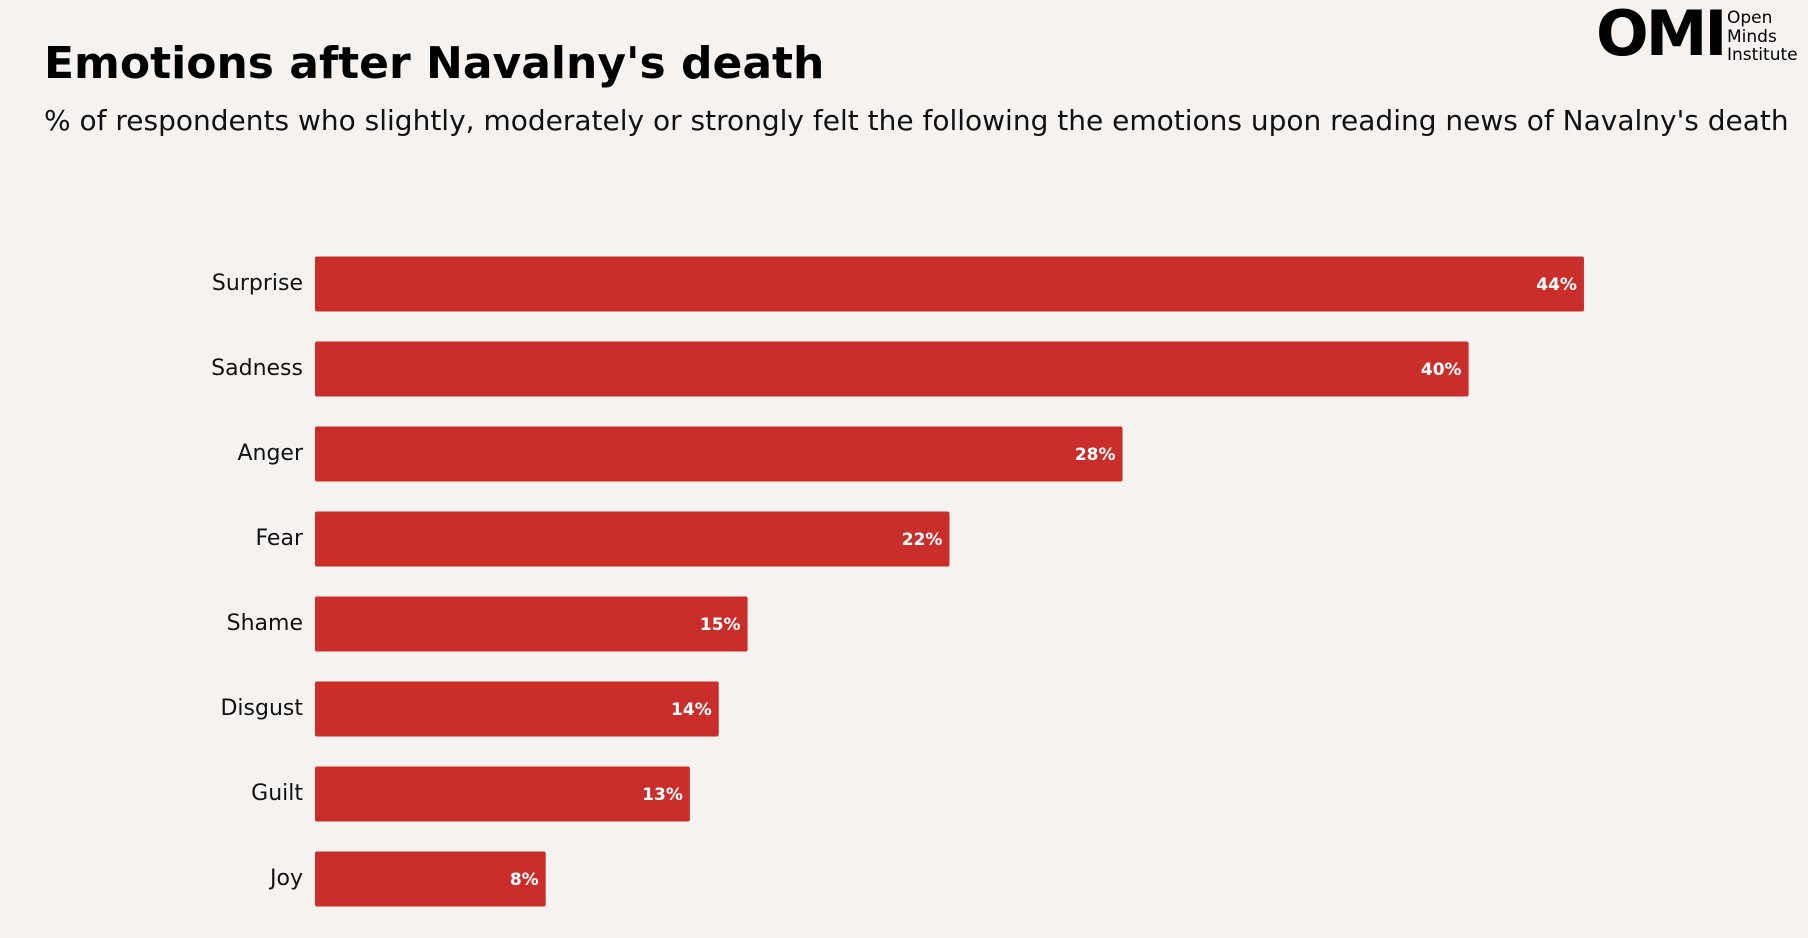 This screenshot has height=938, width=1808. What do you see at coordinates (922, 540) in the screenshot?
I see `value-label: 22%` at bounding box center [922, 540].